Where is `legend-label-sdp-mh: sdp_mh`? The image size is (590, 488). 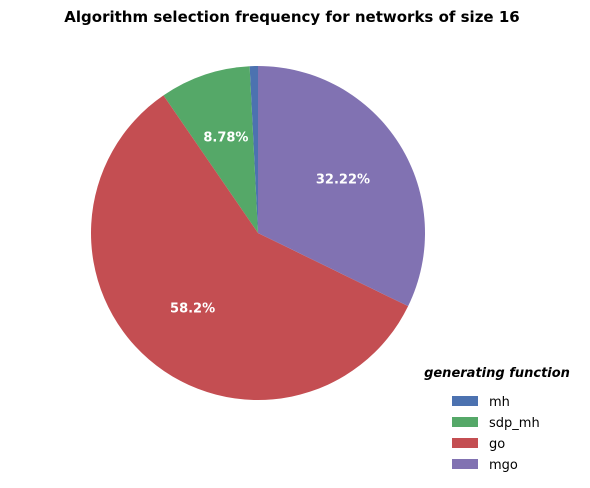
legend-label-sdp-mh: sdp_mh is located at coordinates (514, 423).